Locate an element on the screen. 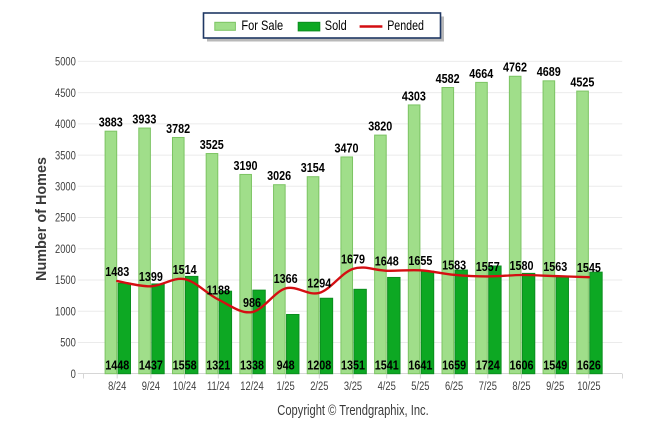 The image size is (646, 439). svg-text: 5000 is located at coordinates (65, 62).